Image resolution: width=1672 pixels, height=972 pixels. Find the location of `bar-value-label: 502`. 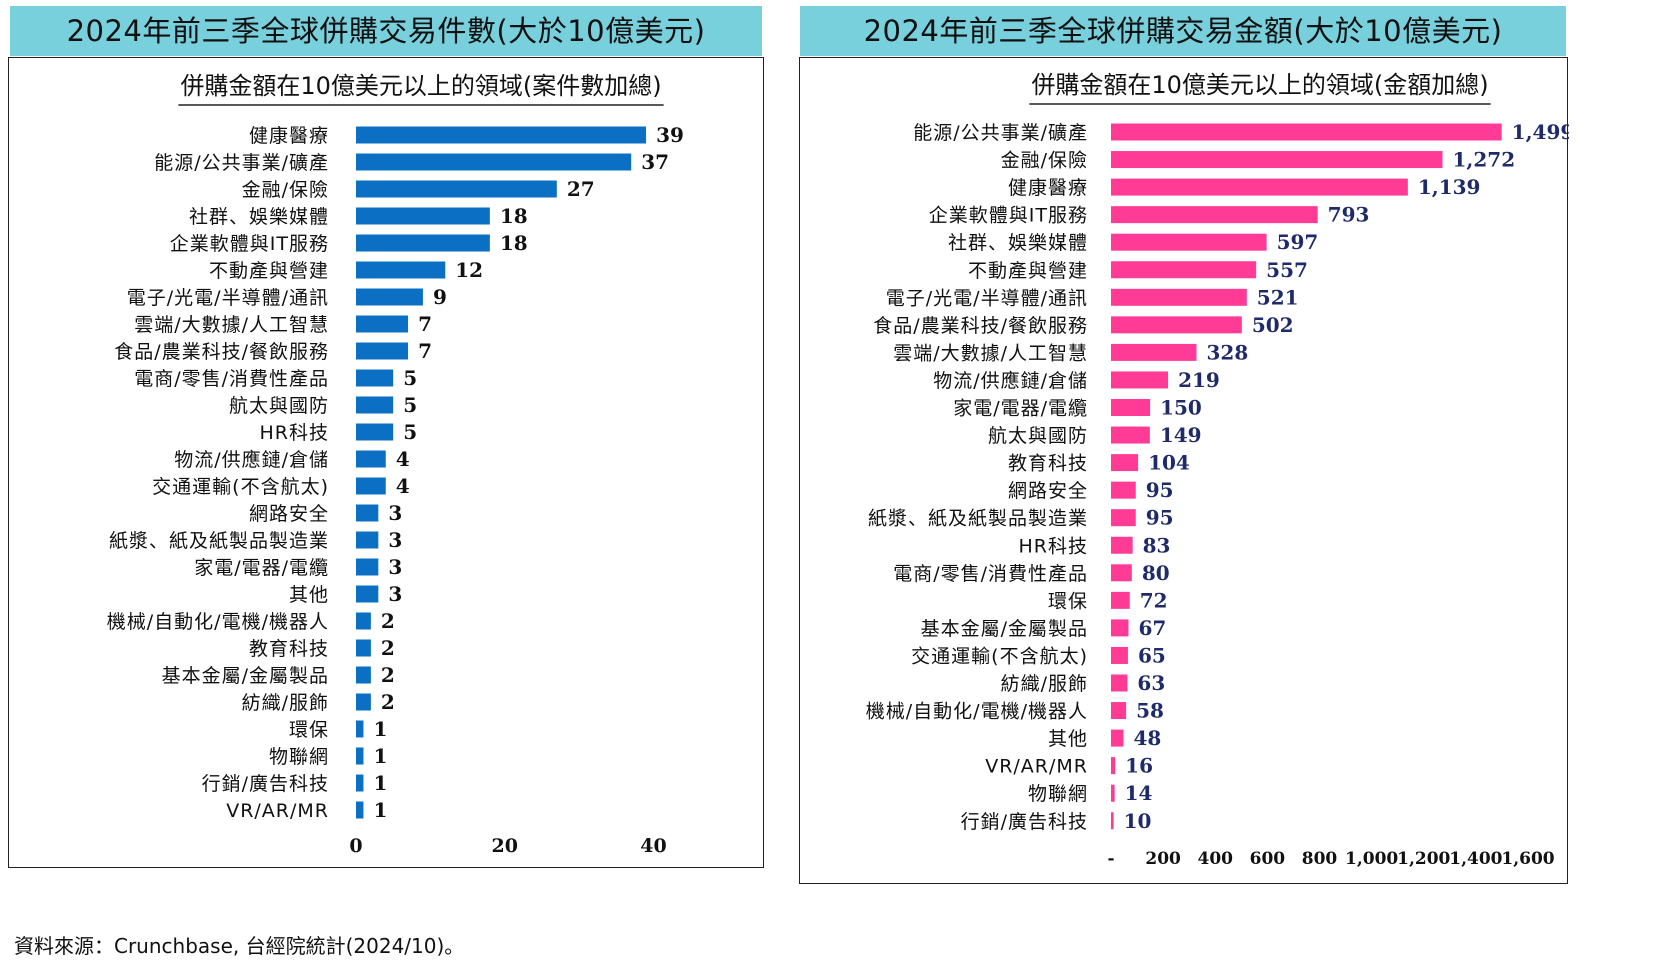

bar-value-label: 502 is located at coordinates (1273, 325).